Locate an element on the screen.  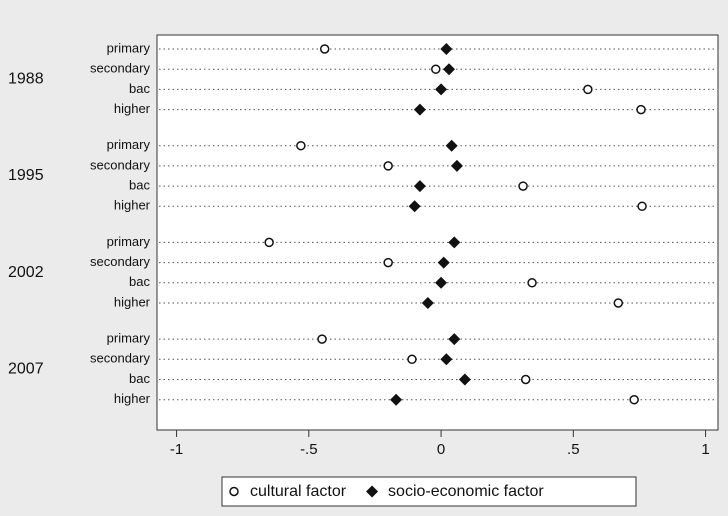
x-tick-label: -1 is located at coordinates (176, 449).